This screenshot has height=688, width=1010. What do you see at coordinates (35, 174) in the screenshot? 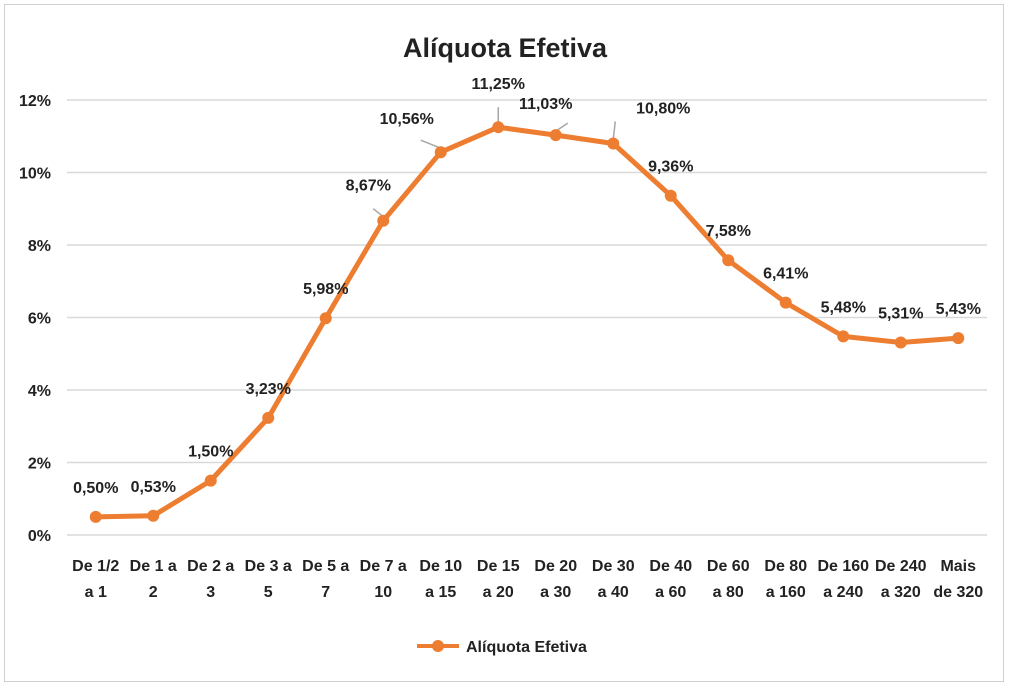
I see `y-tick-label: 10%` at bounding box center [35, 174].